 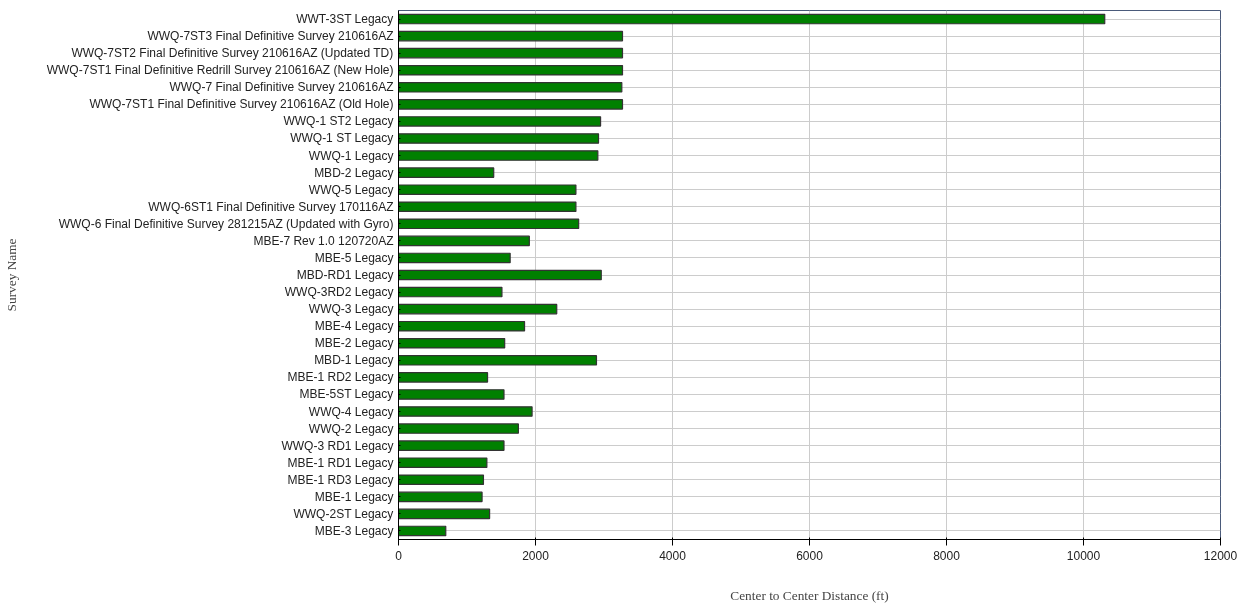 What do you see at coordinates (351, 155) in the screenshot?
I see `y-tick-label: WWQ-1 Legacy` at bounding box center [351, 155].